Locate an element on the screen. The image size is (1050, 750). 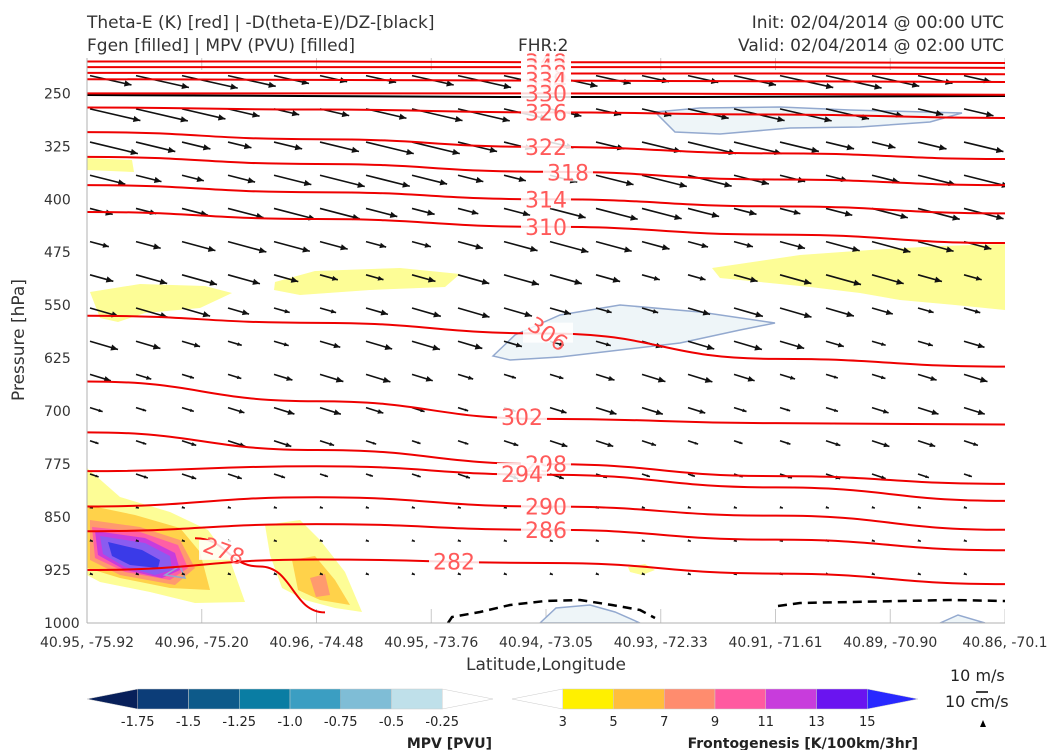
wind-reference-label-2: 10 cm/s is located at coordinates (977, 701).